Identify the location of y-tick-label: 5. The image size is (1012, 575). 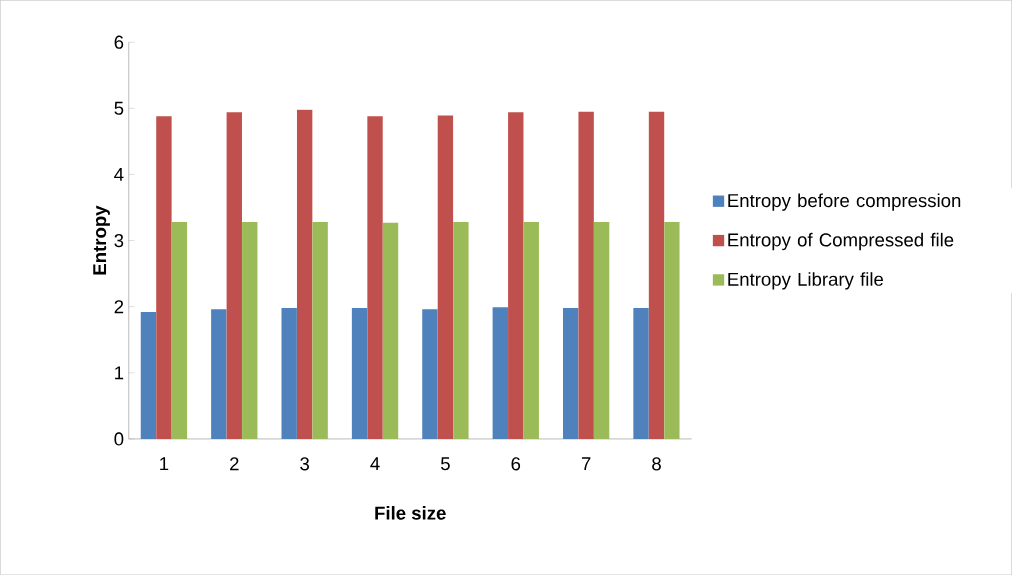
(119, 108).